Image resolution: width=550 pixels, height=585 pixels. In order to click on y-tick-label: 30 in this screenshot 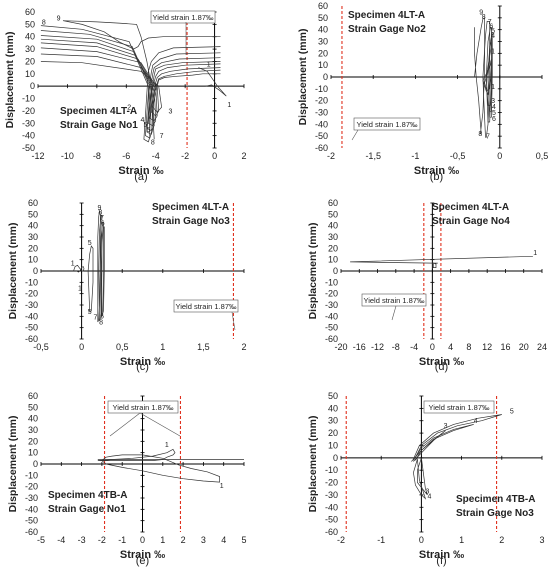, I will do `click(33, 430)`.